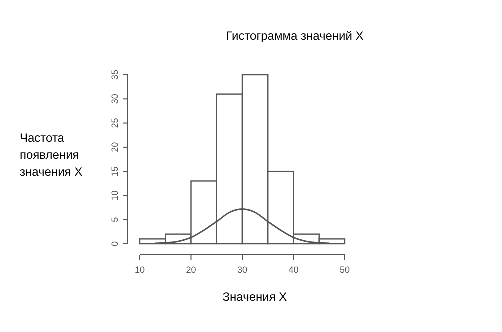  What do you see at coordinates (191, 270) in the screenshot?
I see `x-tick-label: 20` at bounding box center [191, 270].